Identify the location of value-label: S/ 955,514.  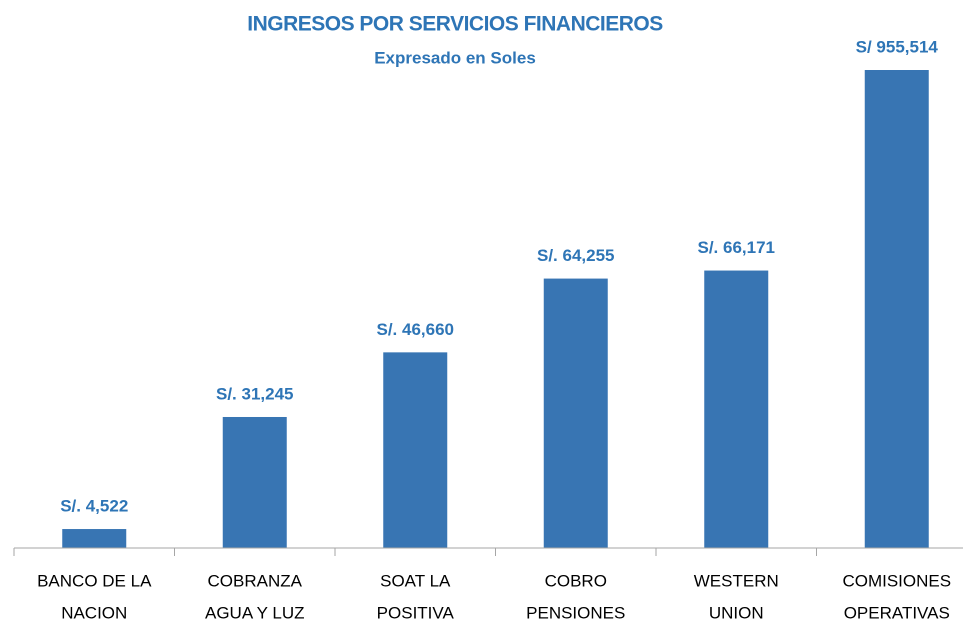
(897, 46).